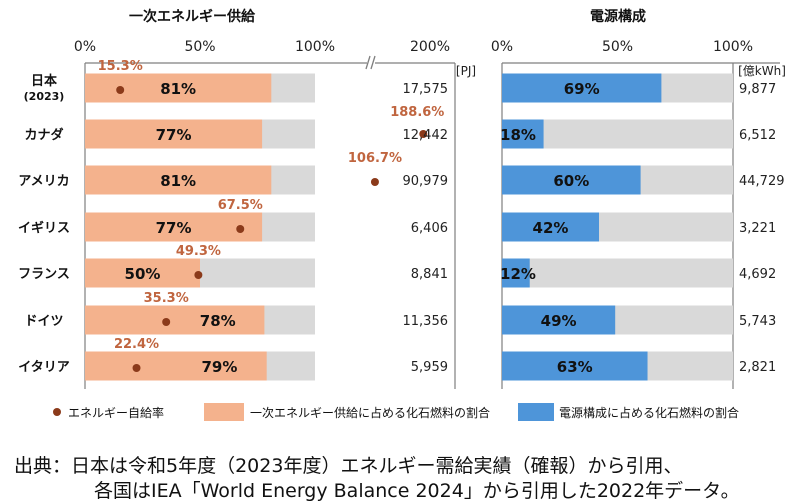 This screenshot has height=503, width=800. I want to click on power-generation-value: 6,512, so click(757, 135).